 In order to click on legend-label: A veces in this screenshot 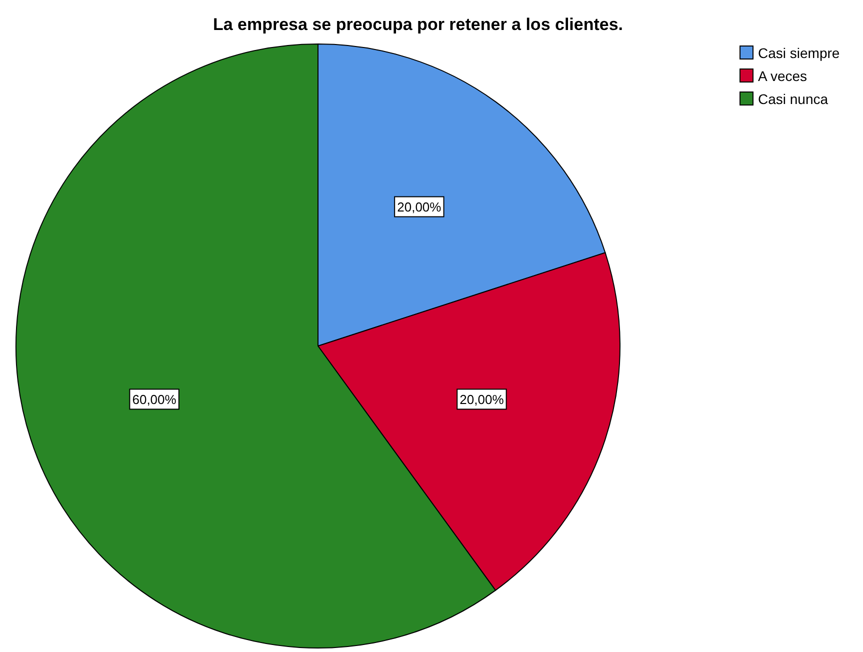, I will do `click(783, 76)`.